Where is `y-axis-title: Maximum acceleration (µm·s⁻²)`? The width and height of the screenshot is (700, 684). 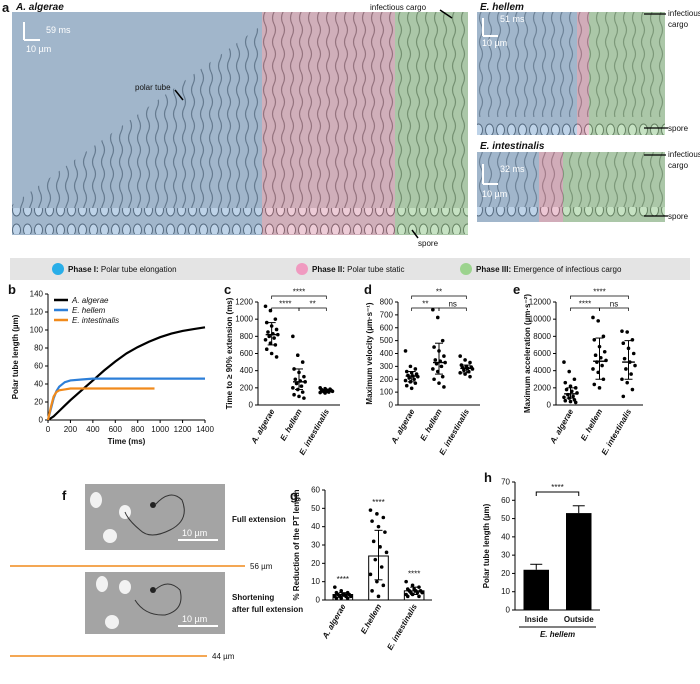 y-axis-title: Maximum acceleration (µm·s⁻²) is located at coordinates (527, 353).